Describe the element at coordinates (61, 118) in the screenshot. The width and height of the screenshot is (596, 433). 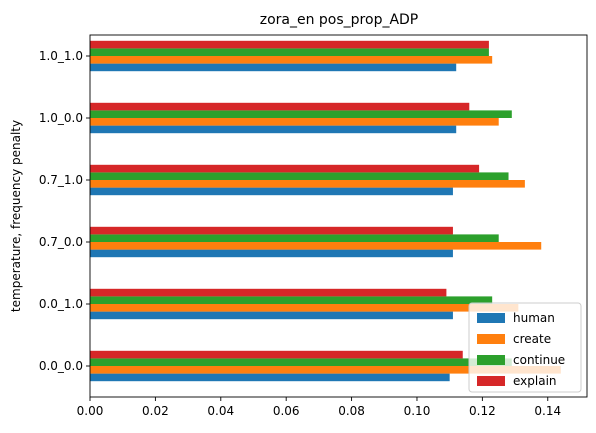
I see `y-tick-label: 1.0_0.0` at that location.